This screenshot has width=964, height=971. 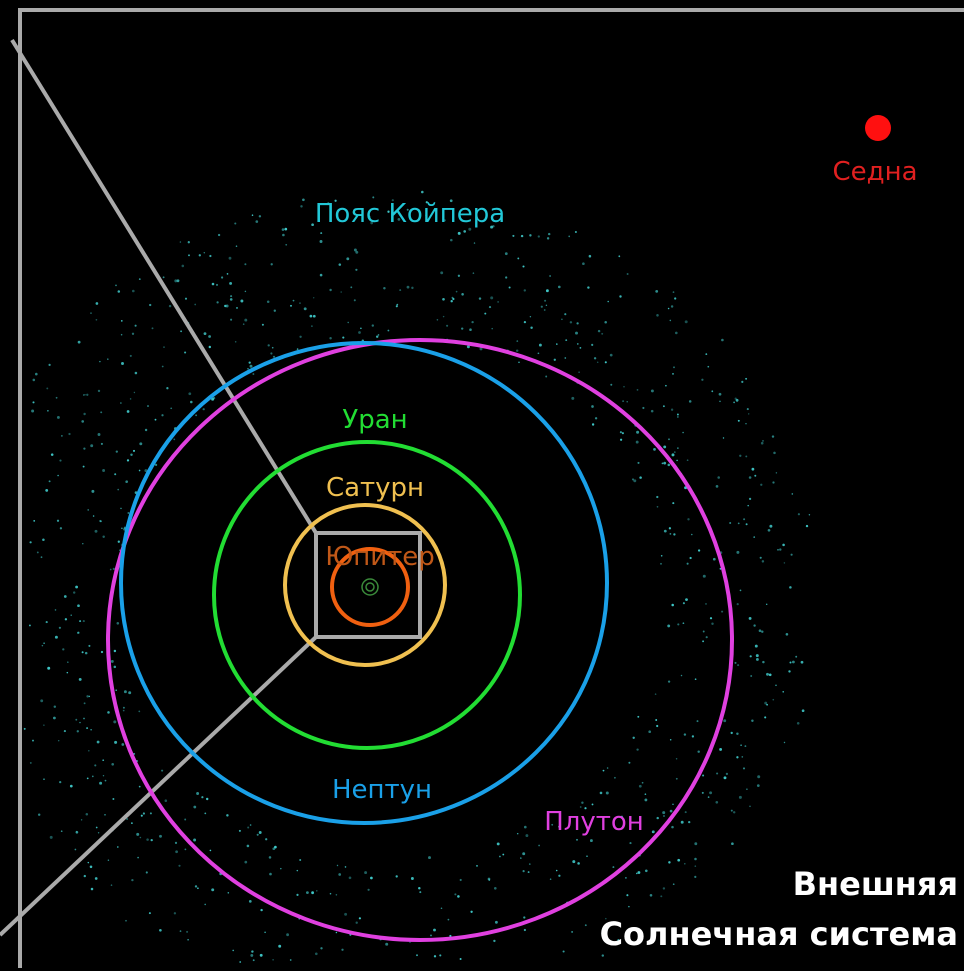 What do you see at coordinates (874, 172) in the screenshot?
I see `sedna-label: Седна` at bounding box center [874, 172].